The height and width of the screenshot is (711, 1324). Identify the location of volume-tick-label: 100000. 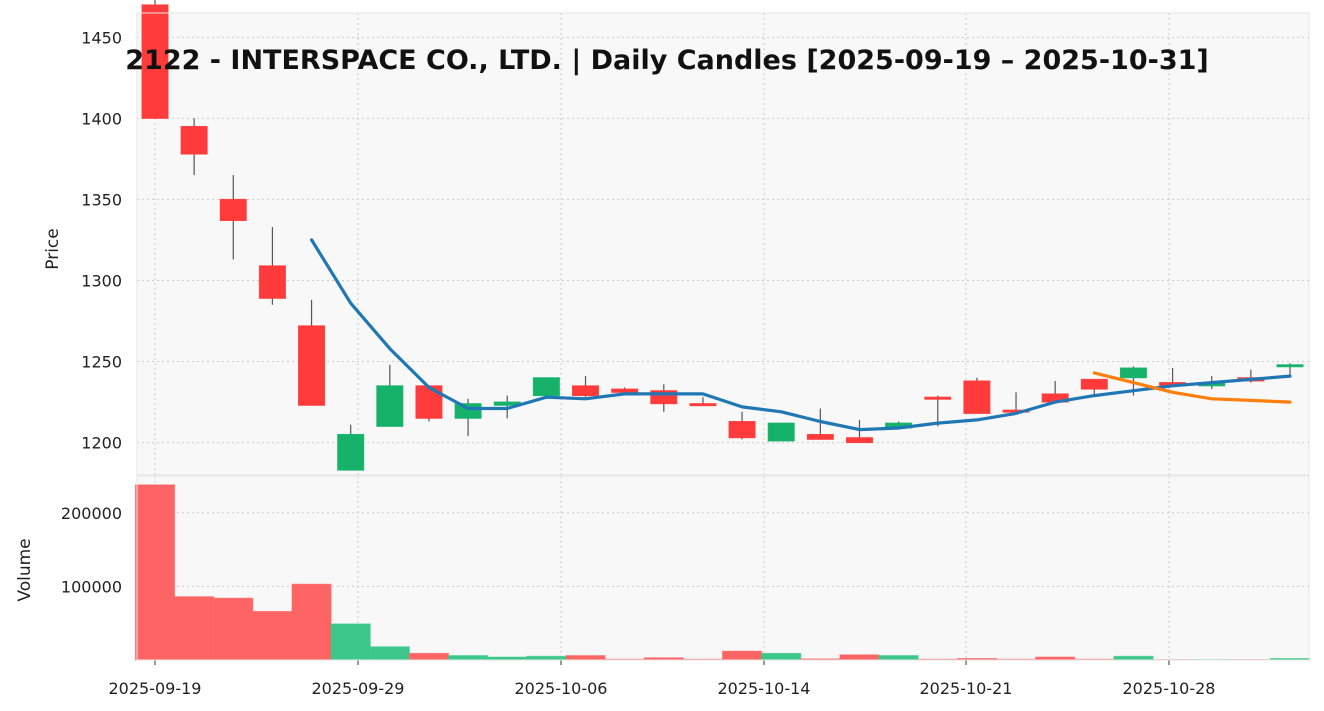
(91, 586).